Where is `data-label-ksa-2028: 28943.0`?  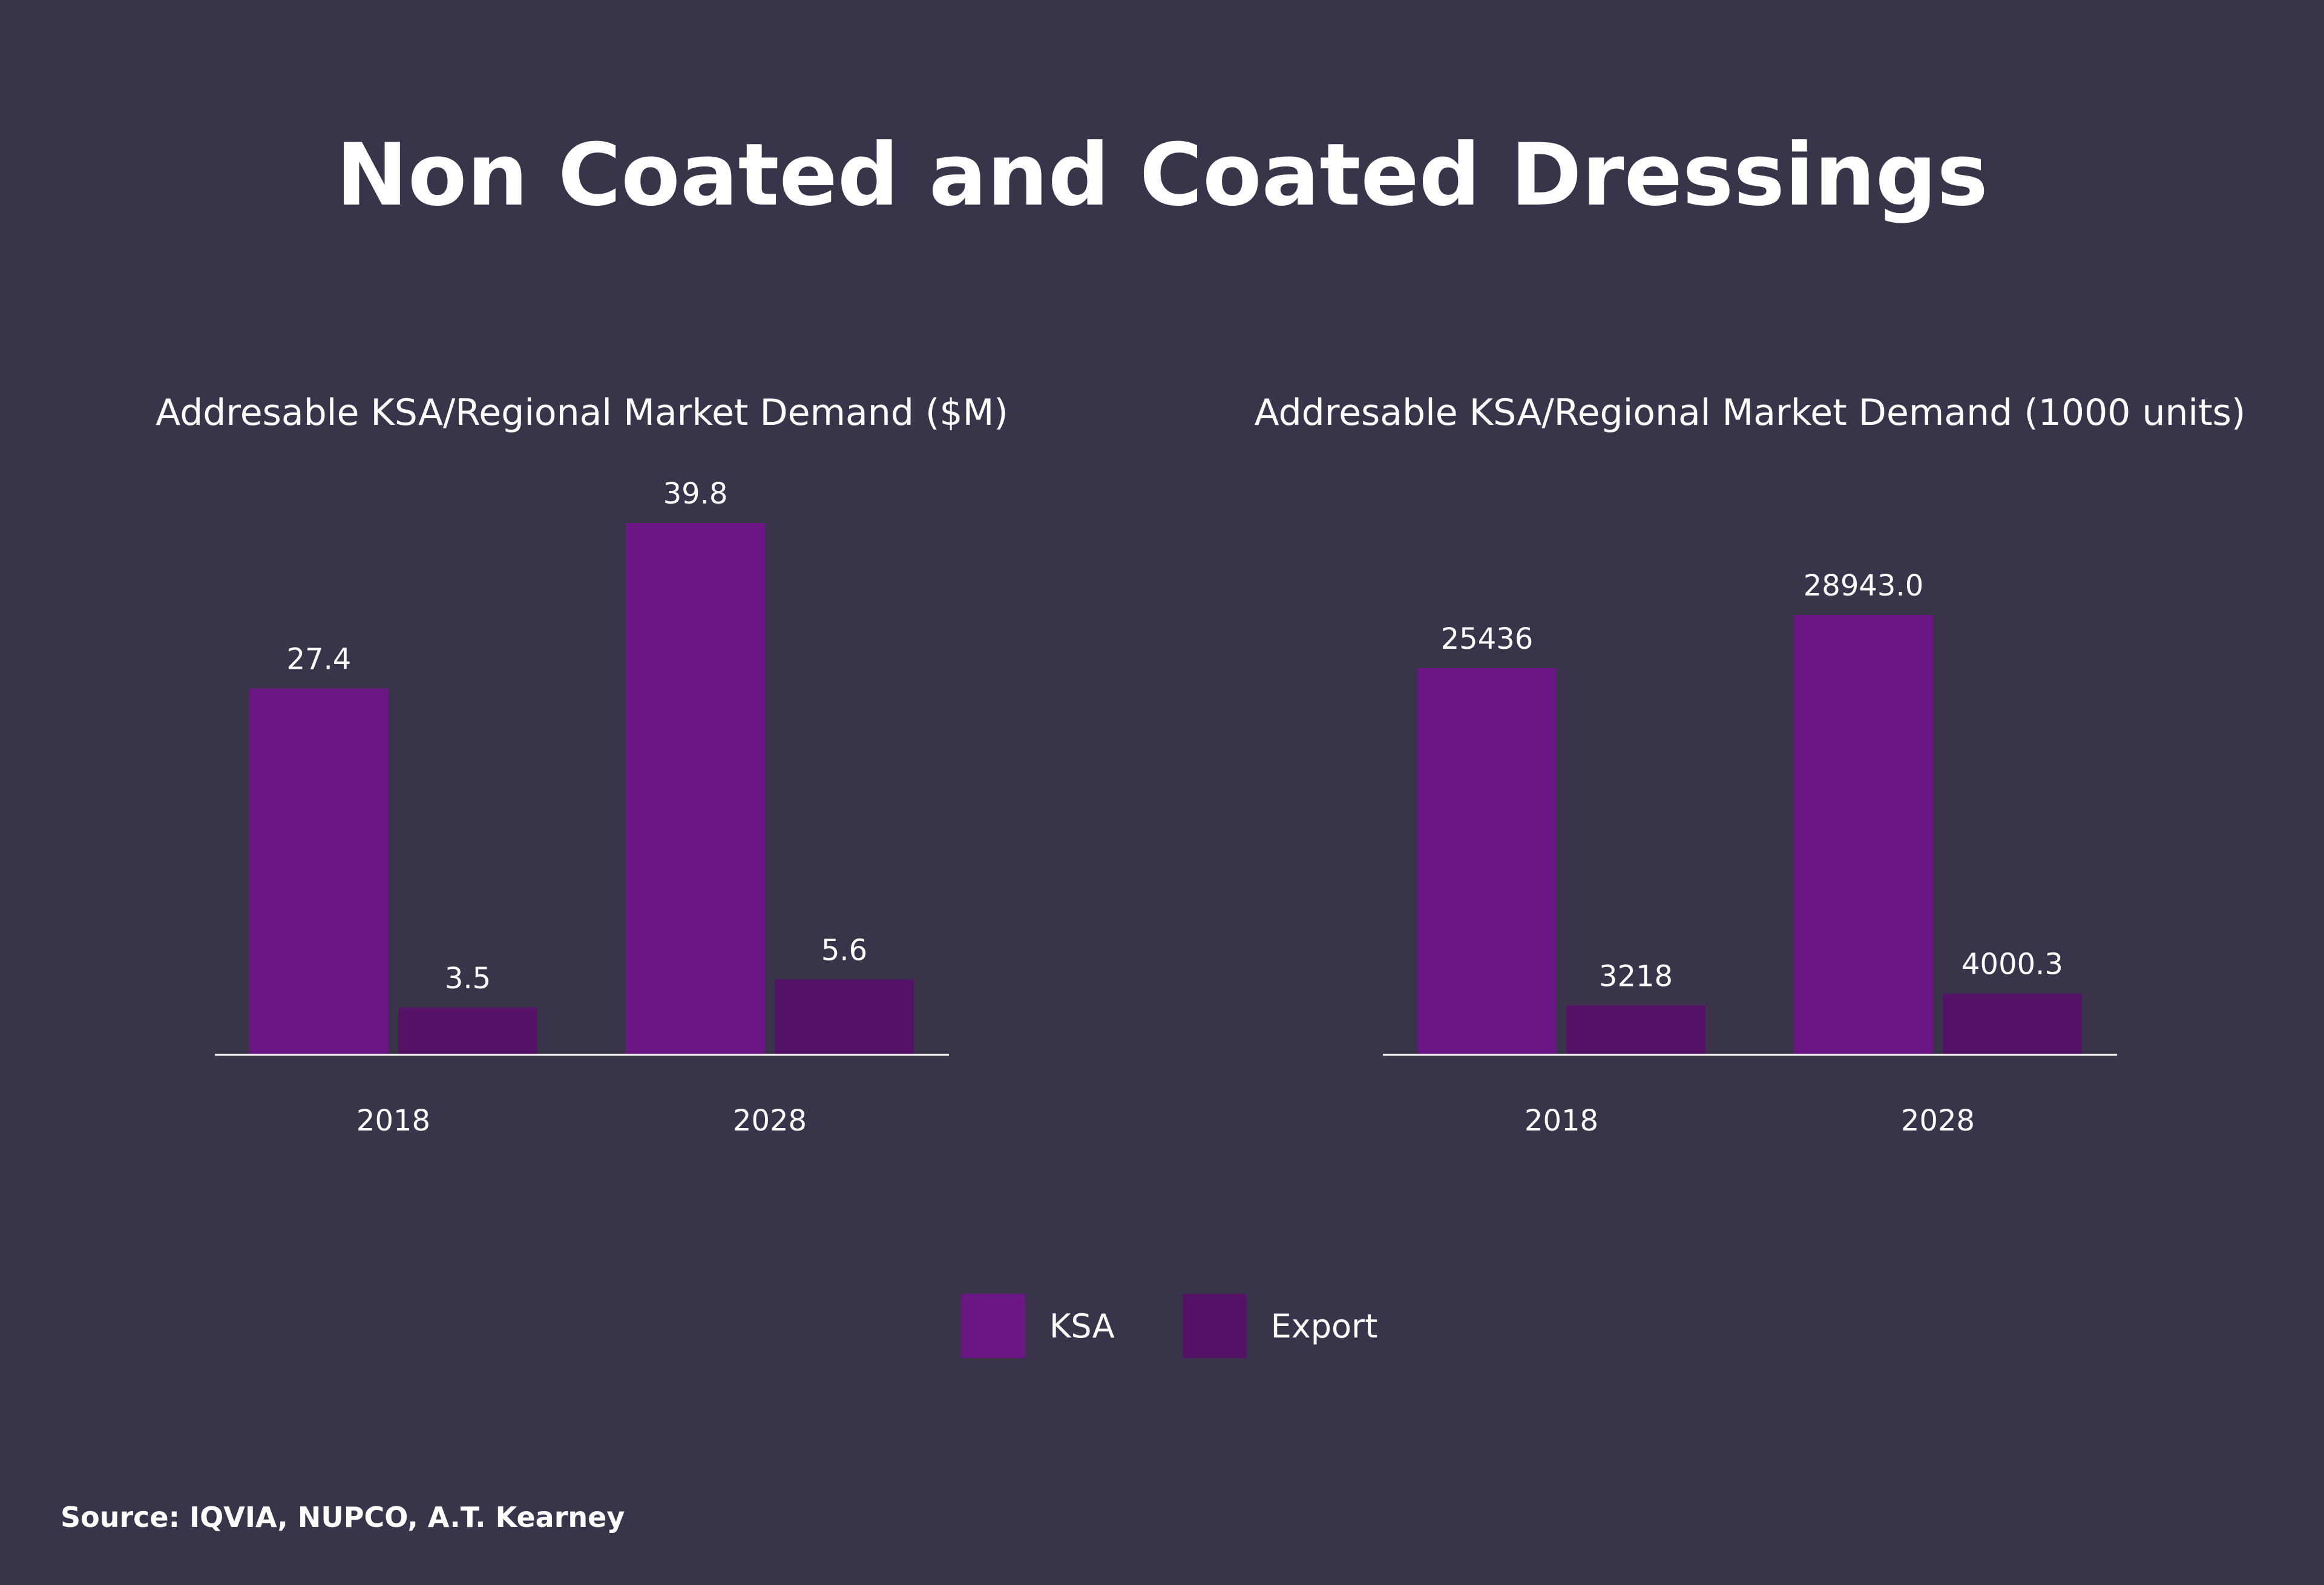
data-label-ksa-2028: 28943.0 is located at coordinates (1864, 586).